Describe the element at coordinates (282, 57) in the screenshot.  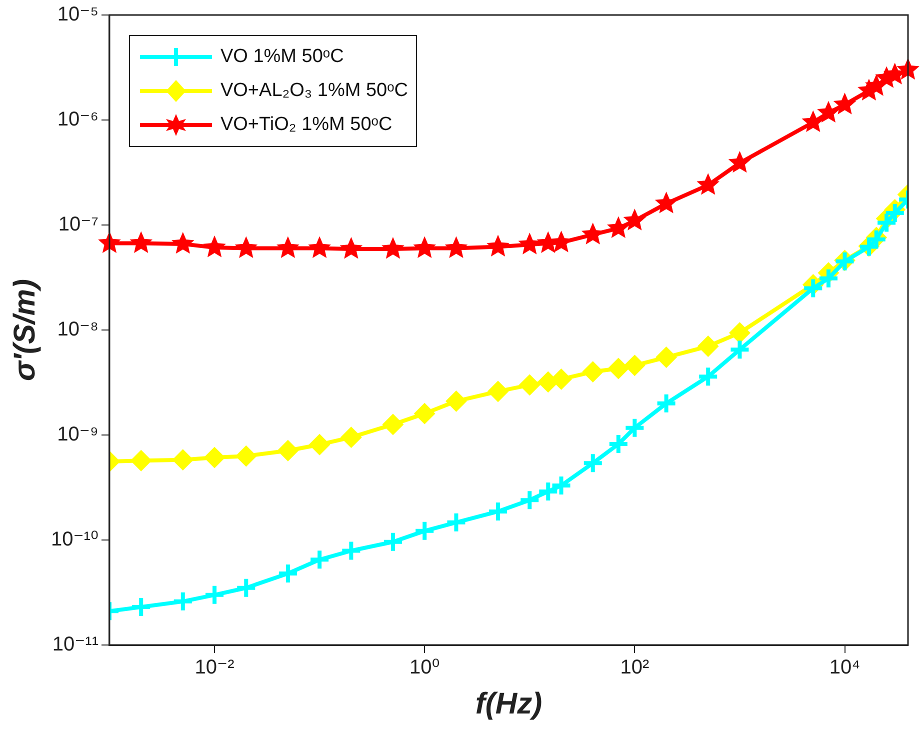
I see `legend-label: VO 1%M 50ᵒC` at that location.